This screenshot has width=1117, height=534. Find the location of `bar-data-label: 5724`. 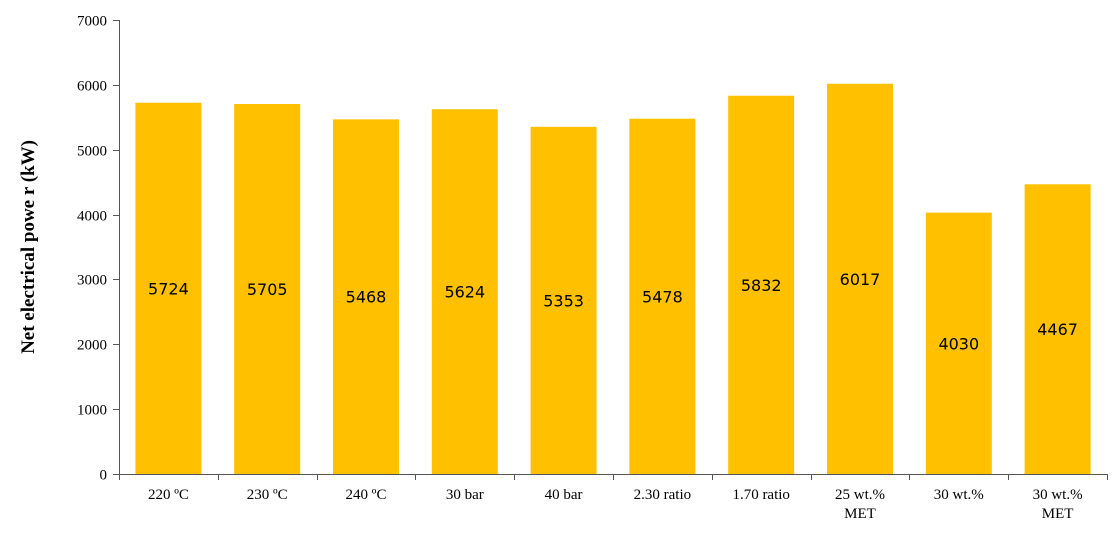

bar-data-label: 5724 is located at coordinates (168, 288).